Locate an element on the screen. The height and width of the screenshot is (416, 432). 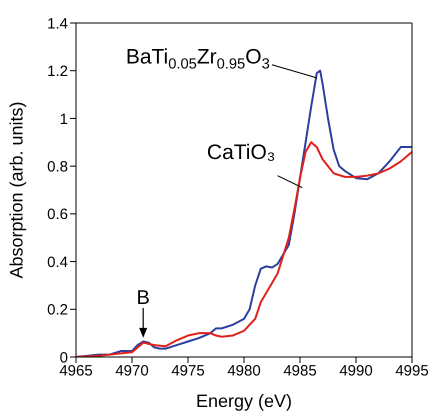
y-tick-label: 0.4 is located at coordinates (57, 262).